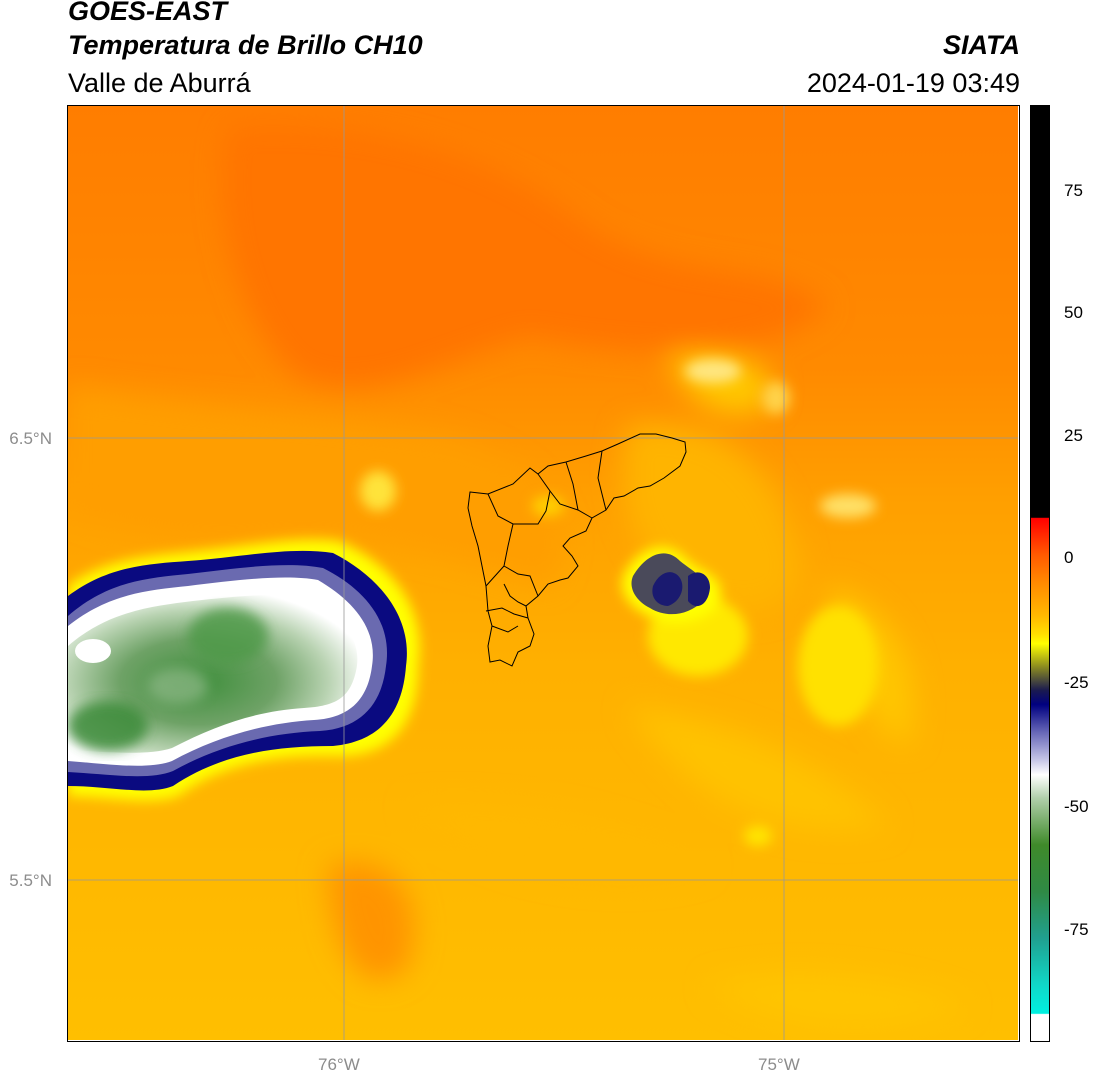  What do you see at coordinates (1073, 435) in the screenshot?
I see `colorbar-tick-label: 25` at bounding box center [1073, 435].